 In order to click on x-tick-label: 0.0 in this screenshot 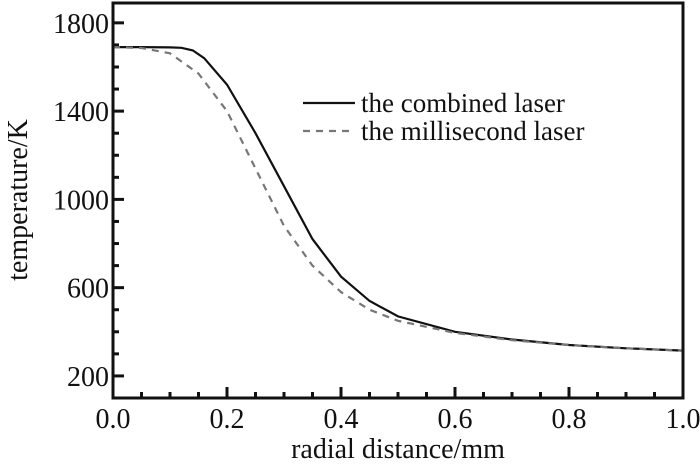, I will do `click(113, 419)`.